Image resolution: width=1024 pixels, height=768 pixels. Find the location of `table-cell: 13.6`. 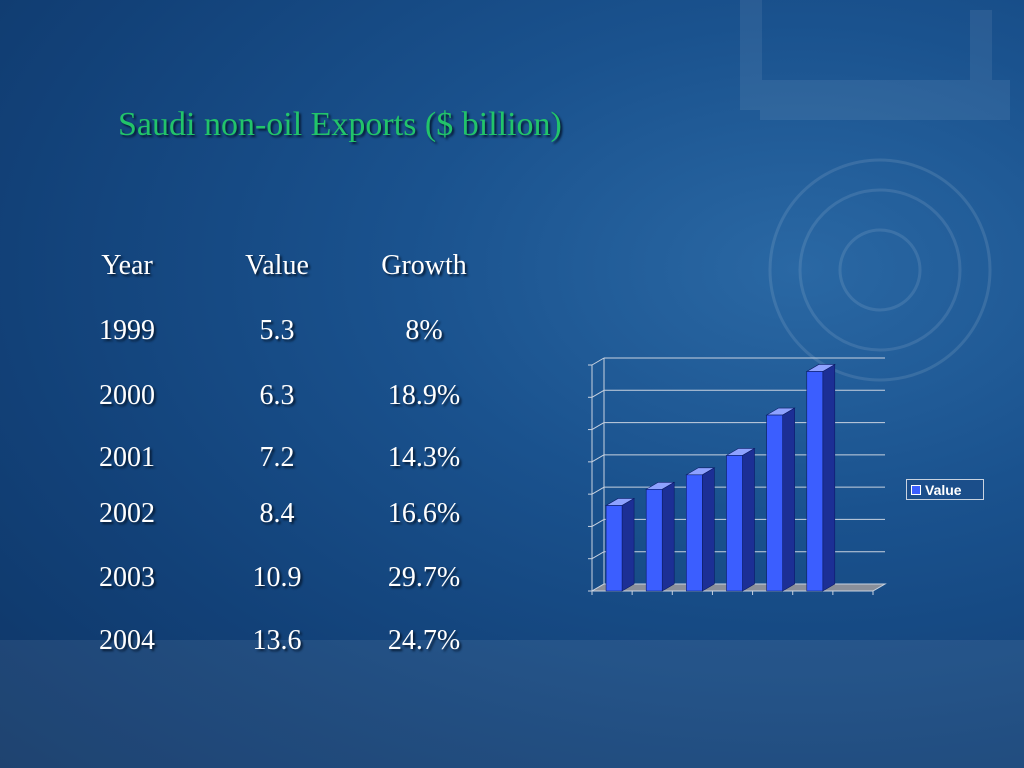

table-cell: 13.6 is located at coordinates (277, 640).